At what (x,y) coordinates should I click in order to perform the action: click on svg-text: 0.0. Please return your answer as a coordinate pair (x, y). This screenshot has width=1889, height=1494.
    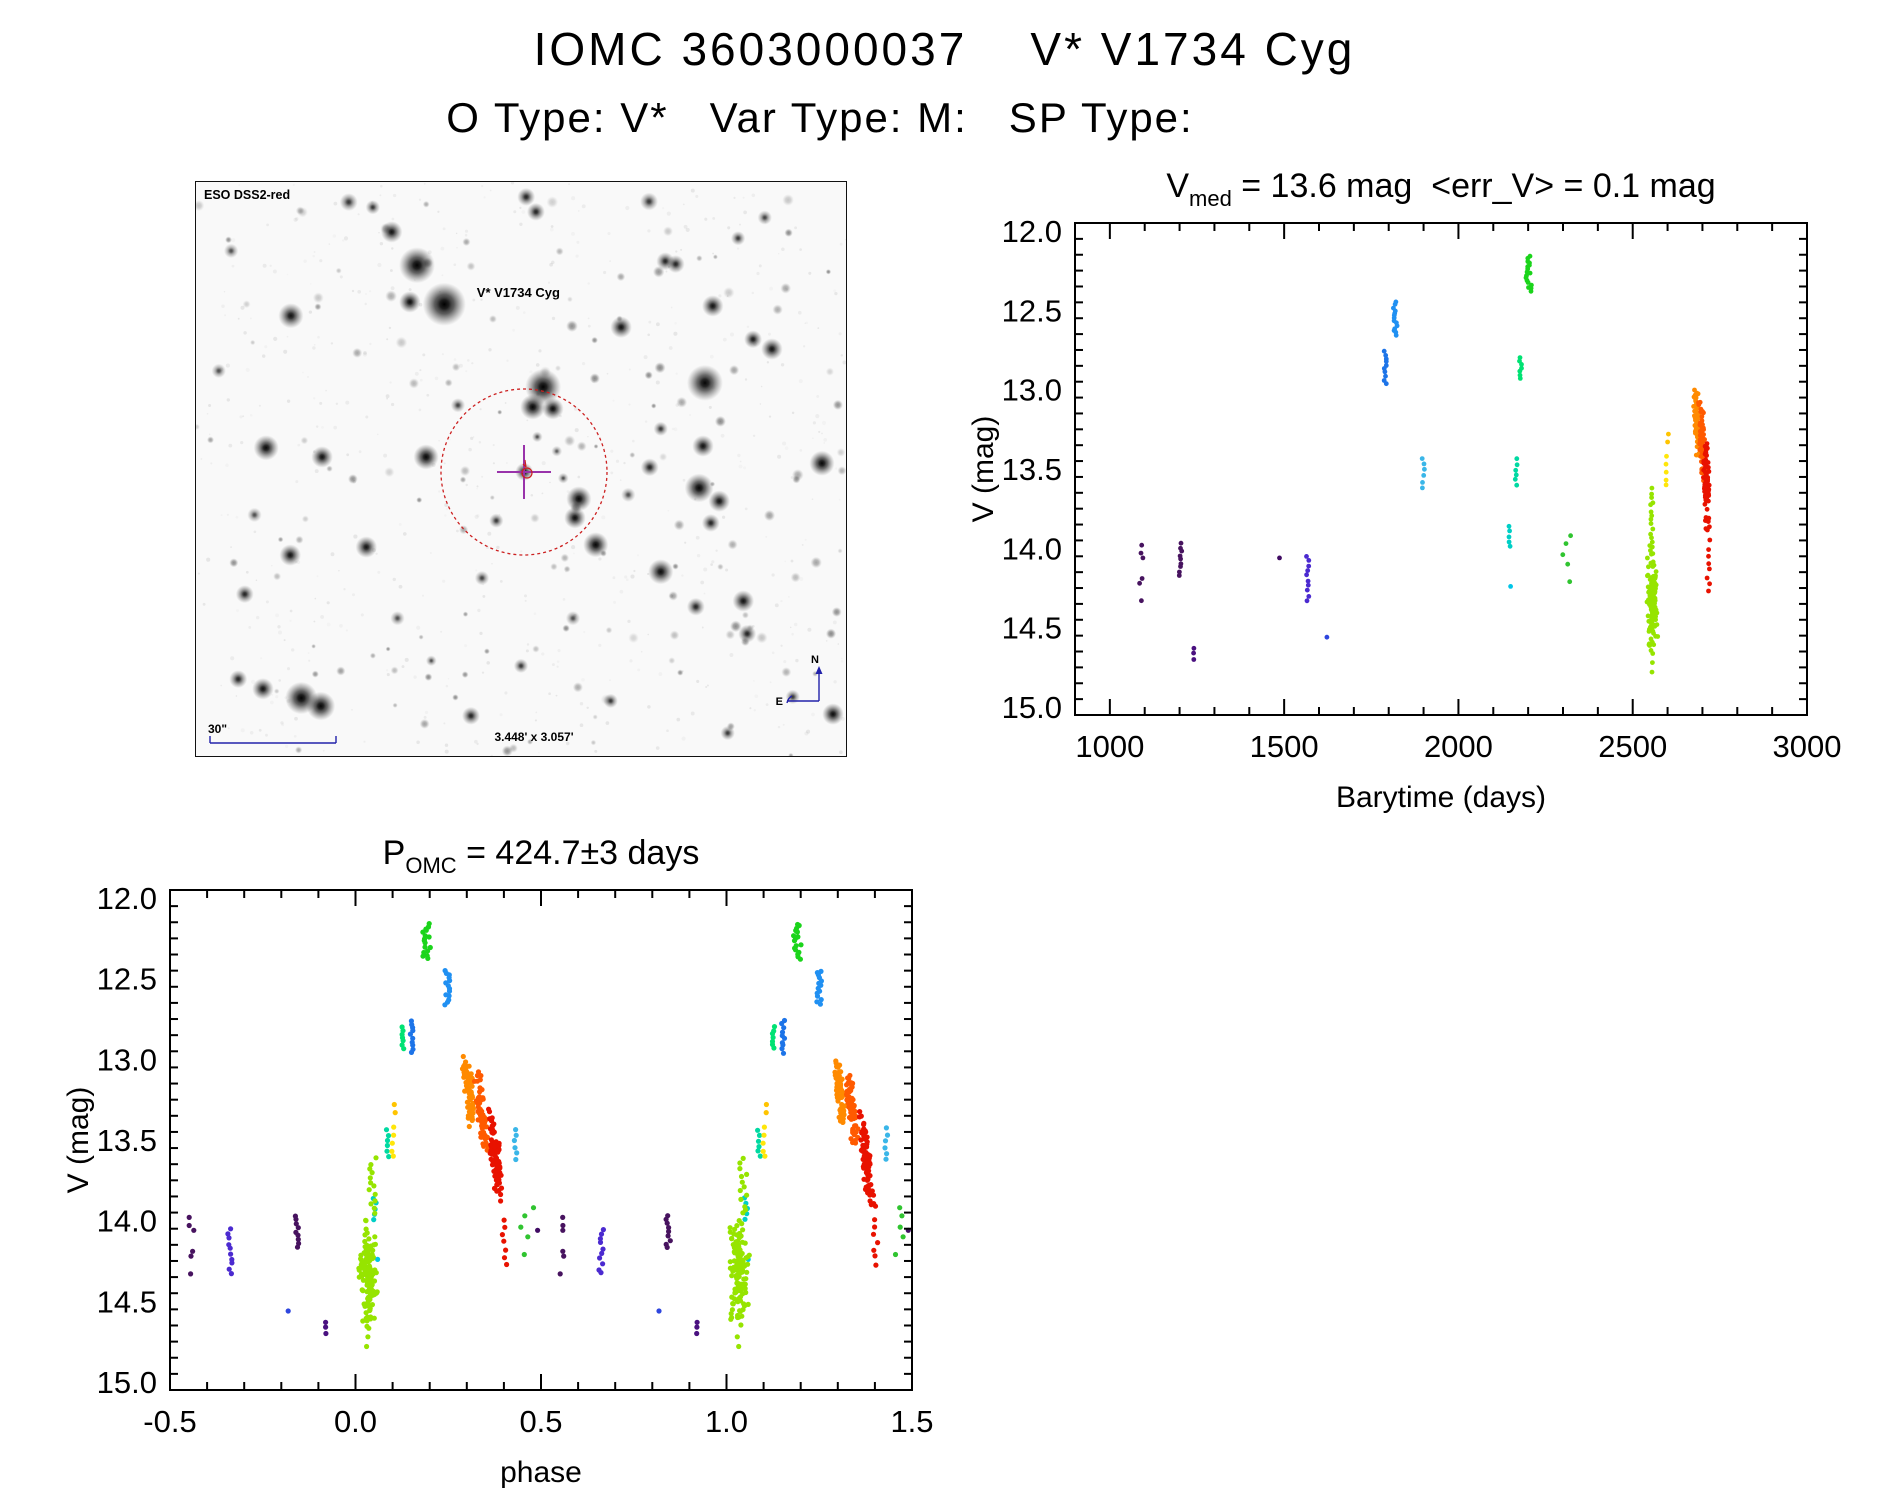
    Looking at the image, I should click on (355, 1421).